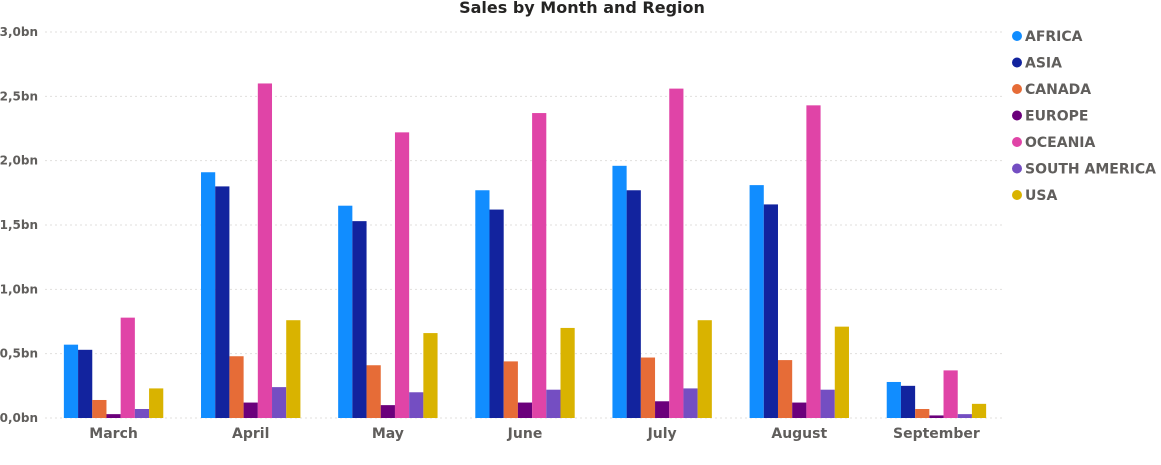 This screenshot has width=1161, height=465. Describe the element at coordinates (19, 354) in the screenshot. I see `y-tick-label: 0,5bn` at that location.